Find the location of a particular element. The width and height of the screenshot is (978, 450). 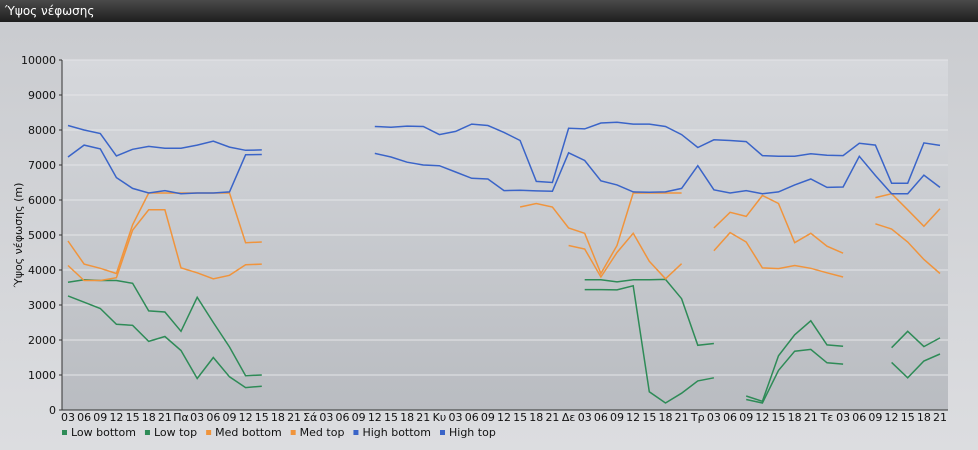

x-tick-label: Πα is located at coordinates (181, 417).